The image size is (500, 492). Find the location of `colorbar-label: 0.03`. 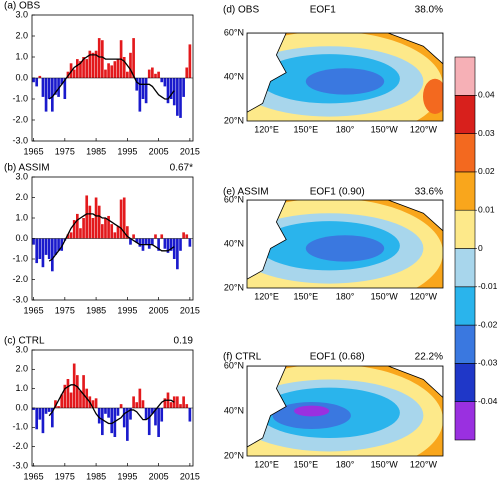

colorbar-label: 0.03 is located at coordinates (486, 133).